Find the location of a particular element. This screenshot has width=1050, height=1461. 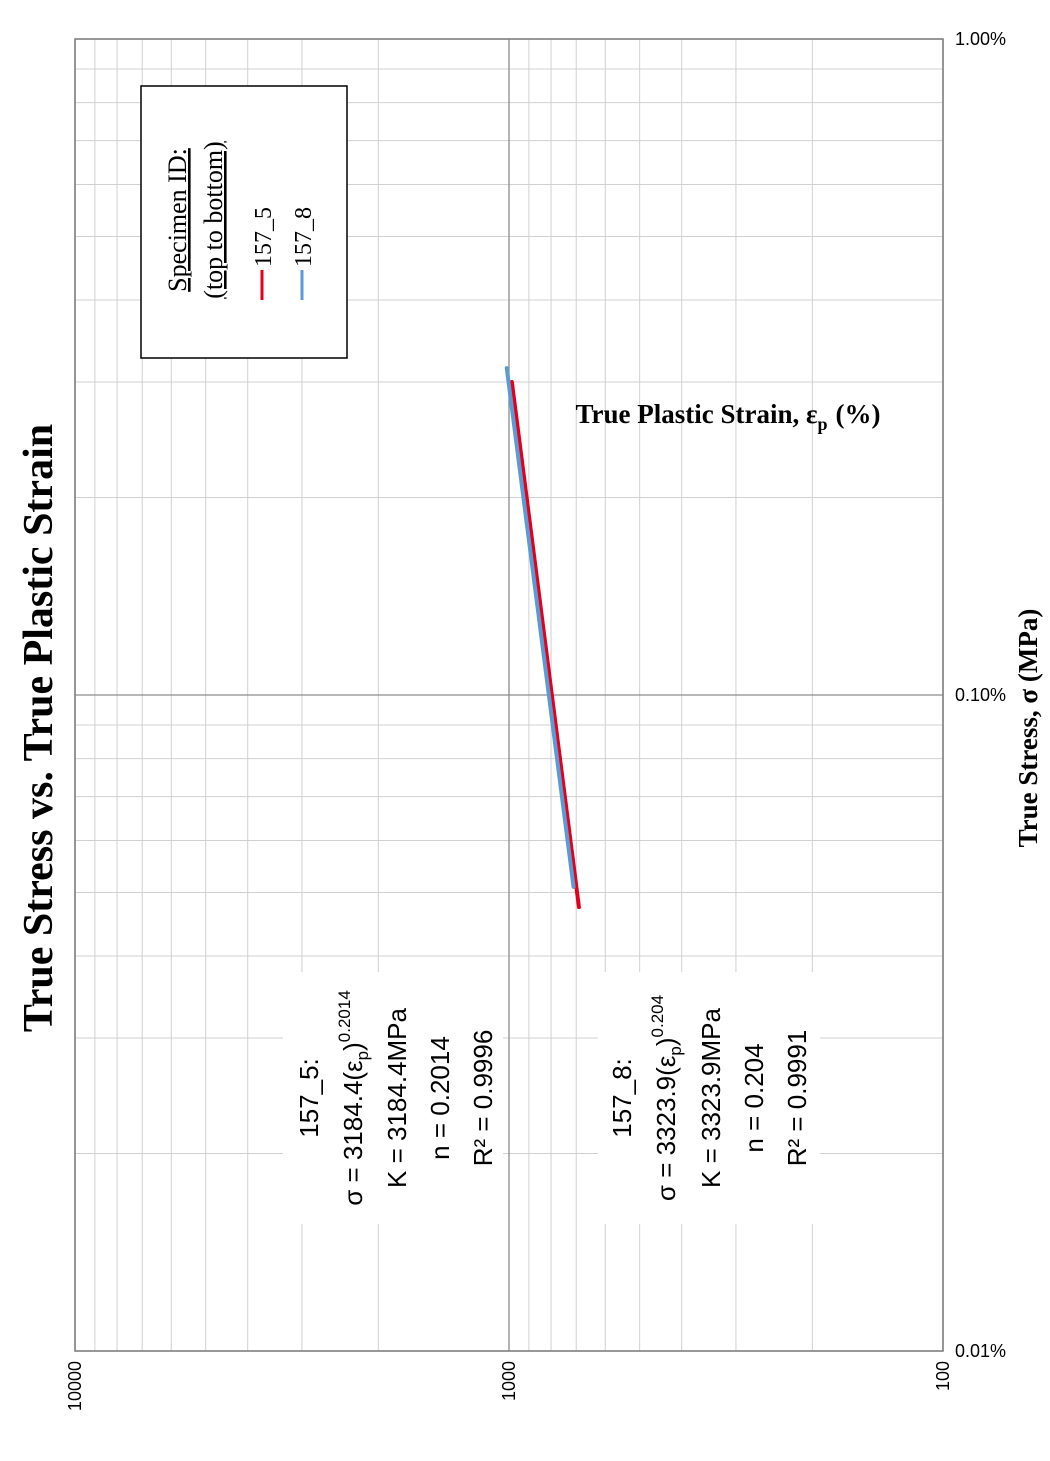

y-tick-label: 100 is located at coordinates (943, 1376).